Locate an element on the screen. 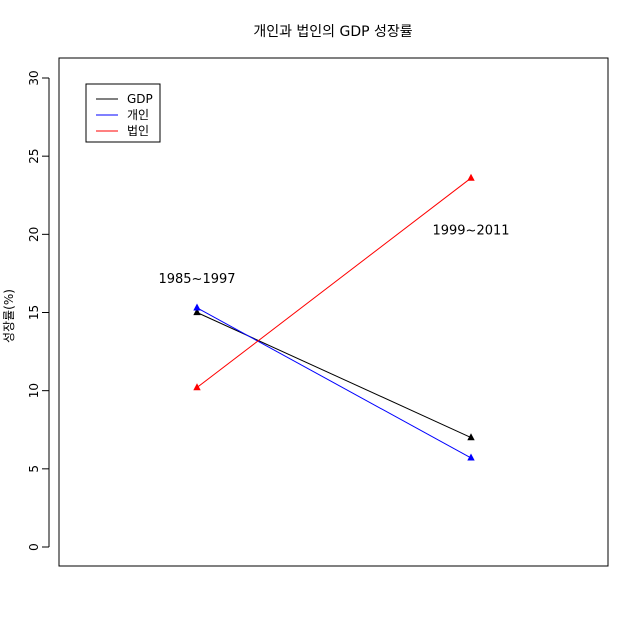 This screenshot has width=640, height=640. y-tick-label: 0 is located at coordinates (34, 547).